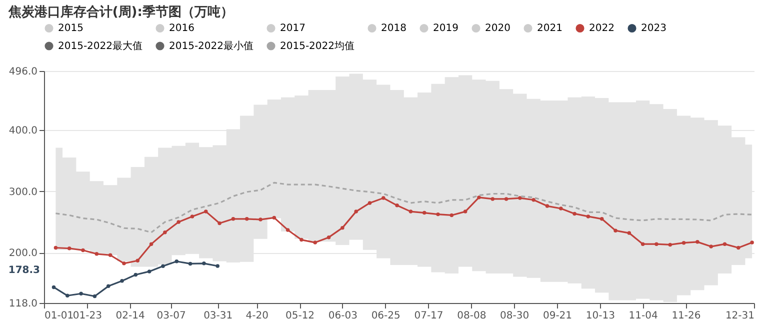 This screenshot has height=324, width=771. I want to click on text: 178.3, so click(24, 270).